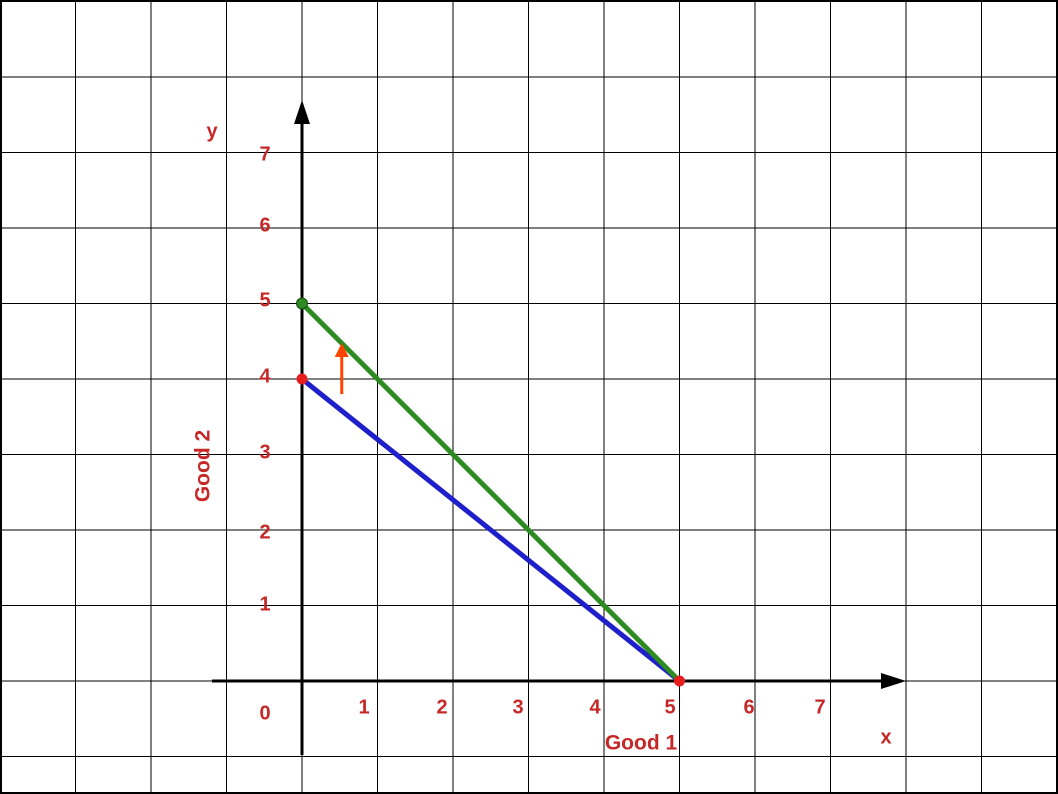  What do you see at coordinates (595, 707) in the screenshot?
I see `x-tick-label: 4` at bounding box center [595, 707].